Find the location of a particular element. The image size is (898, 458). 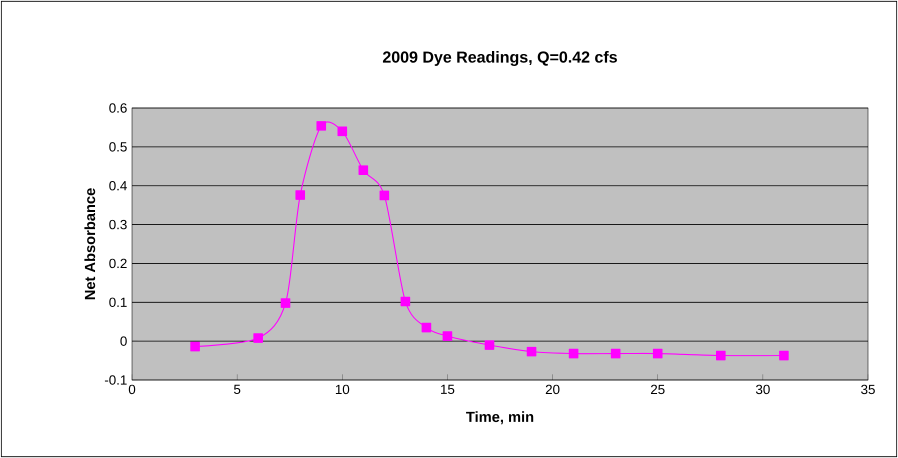

y-tick-label: 0.1 is located at coordinates (118, 302).